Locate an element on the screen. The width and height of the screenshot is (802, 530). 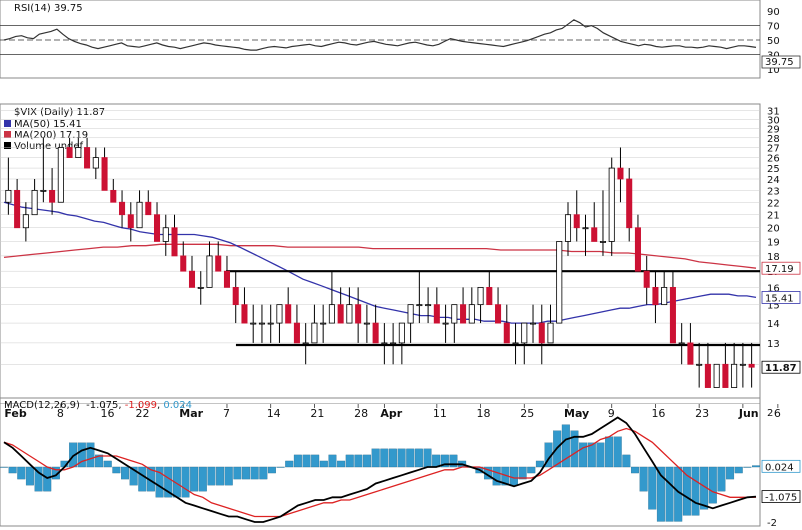
macd-value-label: 0.024 is located at coordinates (779, 467).